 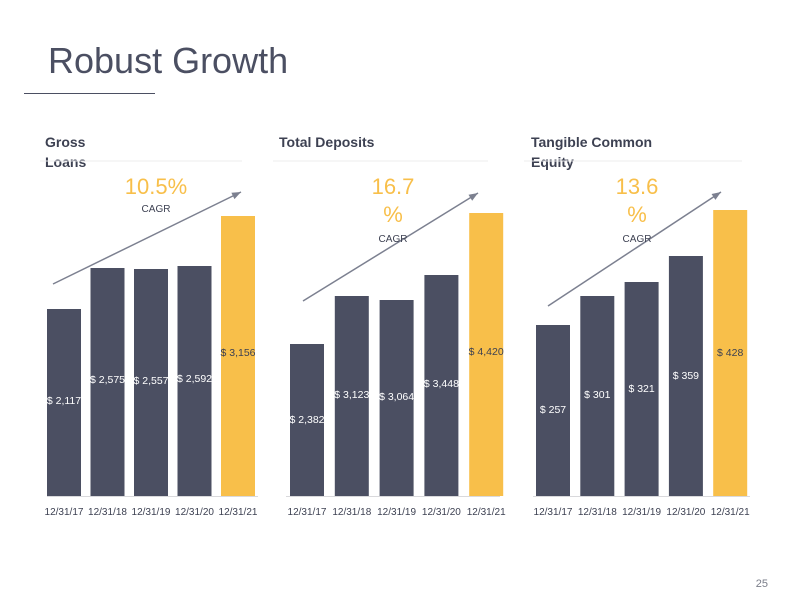 I want to click on chart2-bar-label: $ 2,382, so click(x=306, y=420).